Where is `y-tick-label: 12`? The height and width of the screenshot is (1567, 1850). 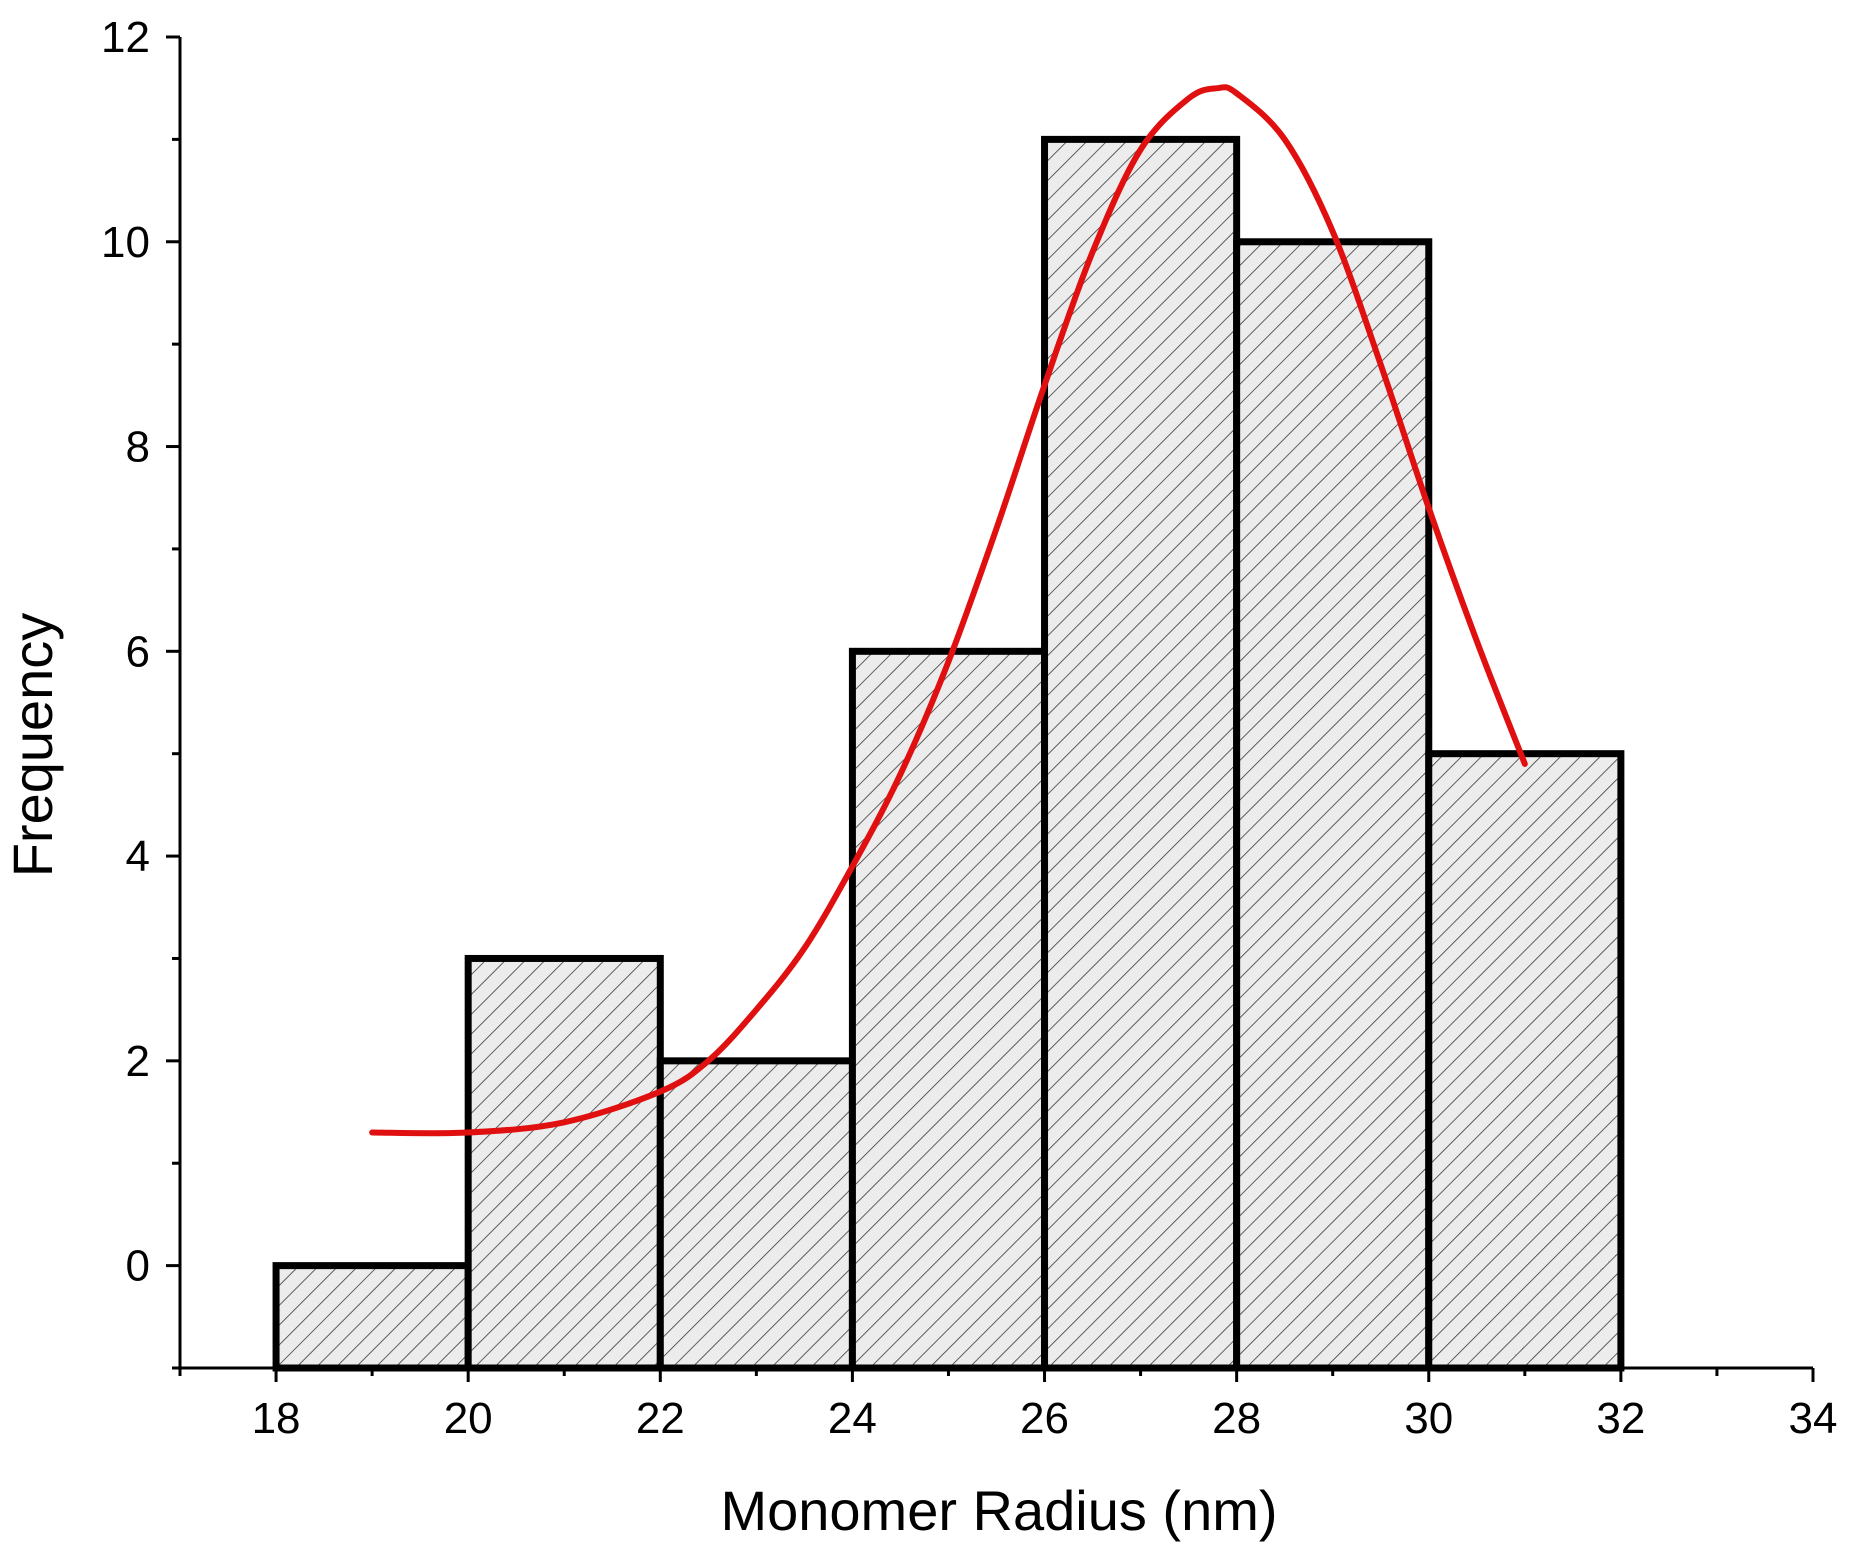
y-tick-label: 12 is located at coordinates (125, 37).